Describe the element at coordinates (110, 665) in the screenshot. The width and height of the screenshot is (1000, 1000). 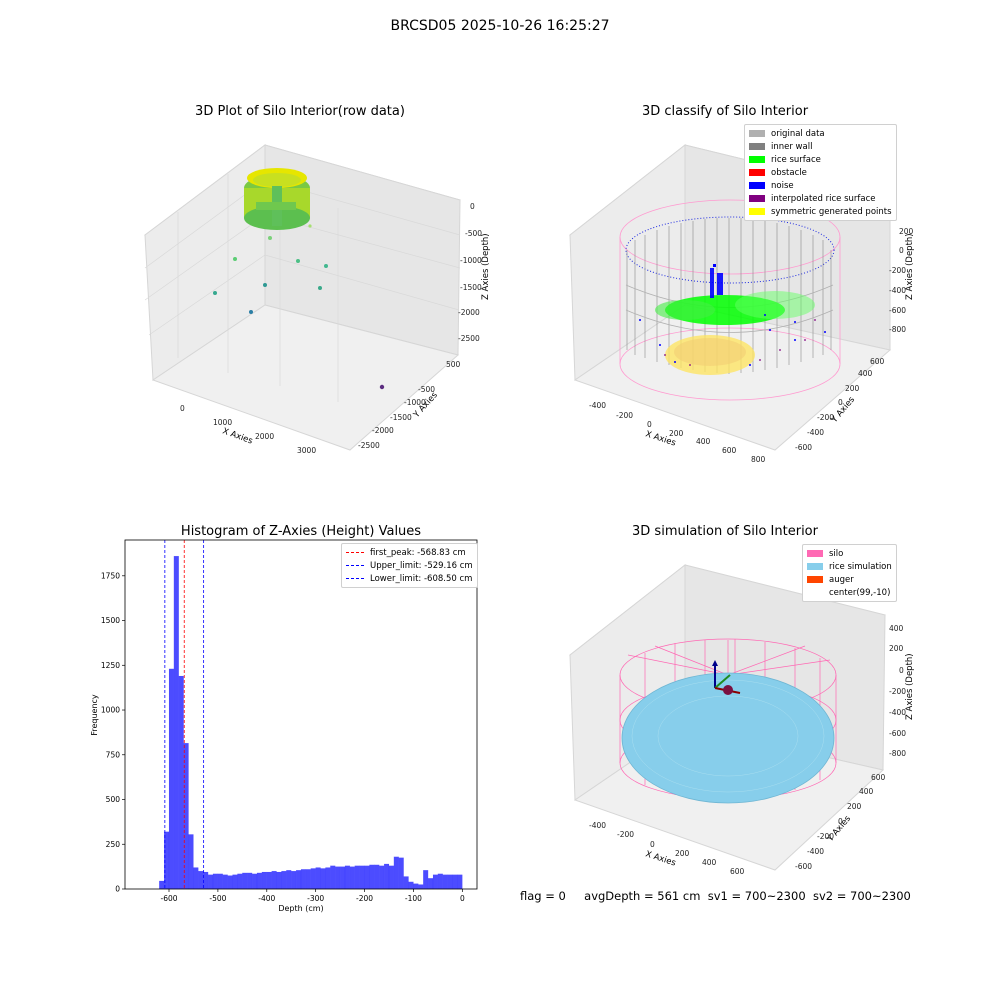
I see `histogram-ytick-label: 1250` at that location.